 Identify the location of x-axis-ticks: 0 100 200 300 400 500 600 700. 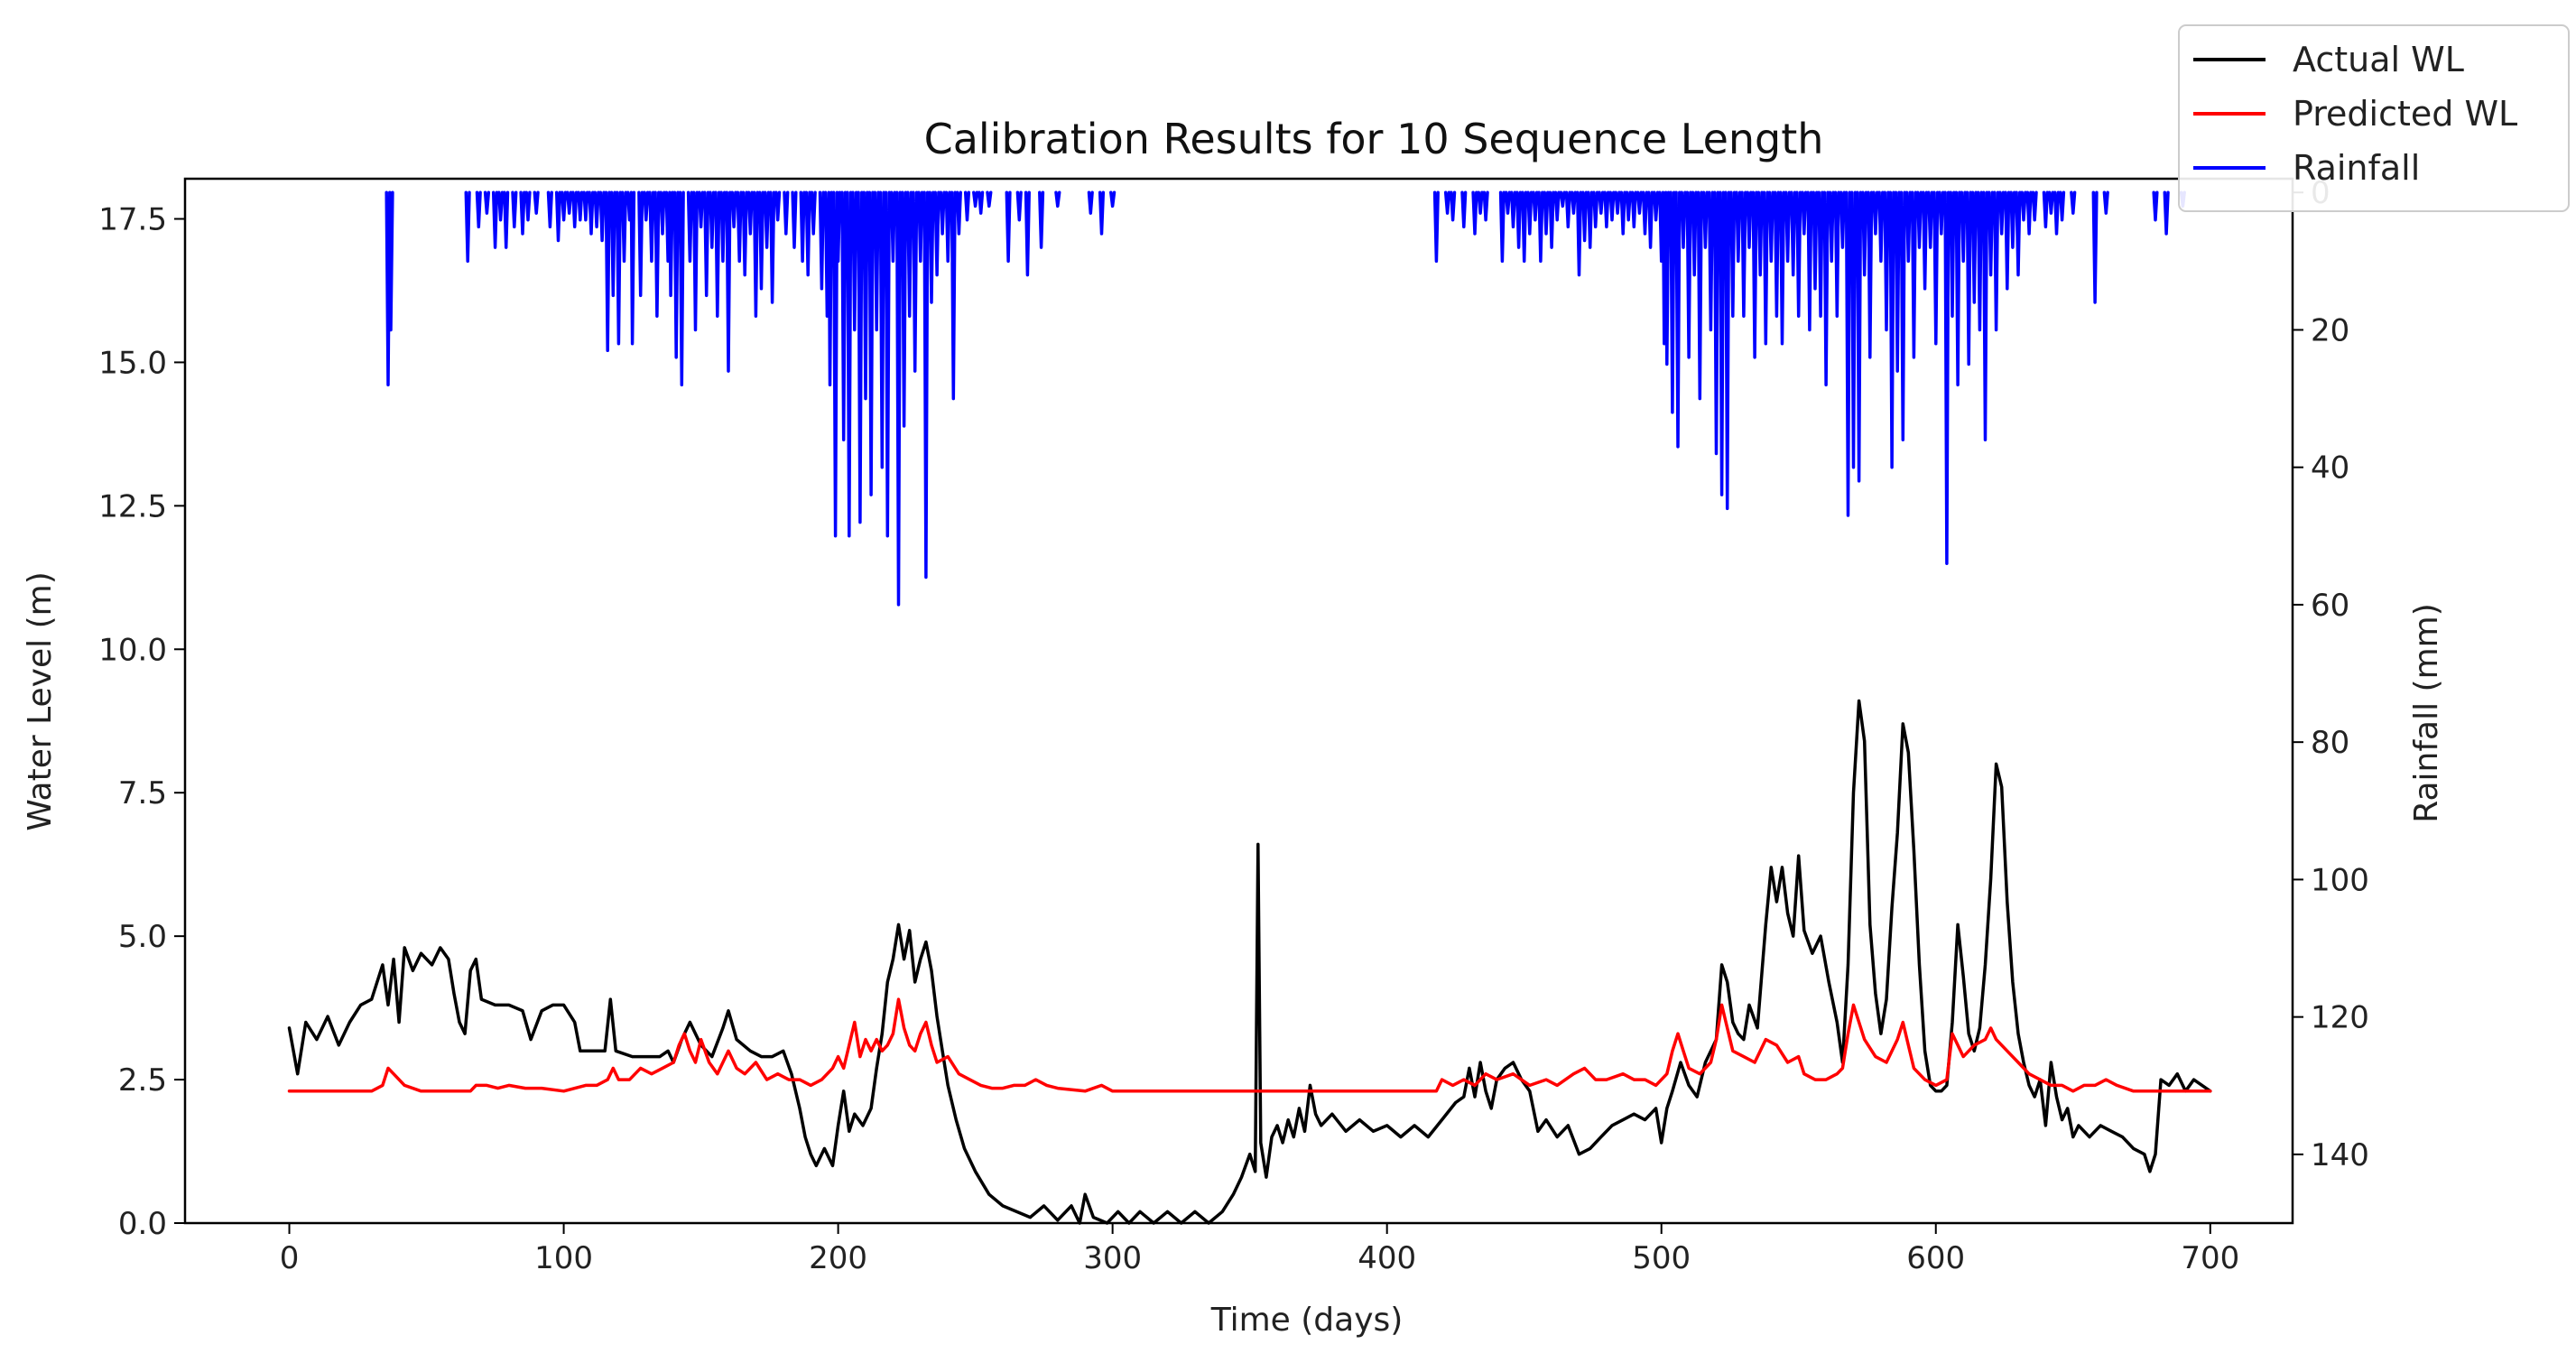
(1260, 1249).